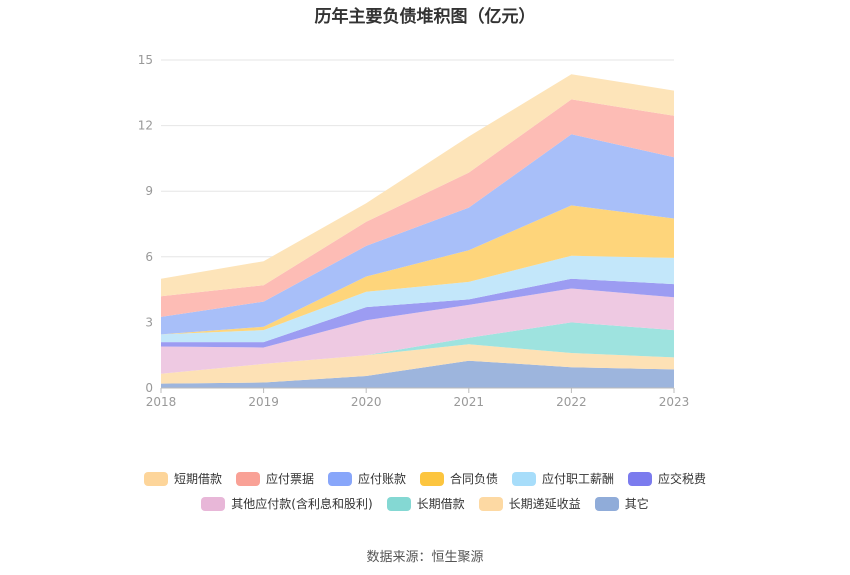 Image resolution: width=850 pixels, height=575 pixels. Describe the element at coordinates (145, 60) in the screenshot. I see `y-tick-label: 15` at that location.